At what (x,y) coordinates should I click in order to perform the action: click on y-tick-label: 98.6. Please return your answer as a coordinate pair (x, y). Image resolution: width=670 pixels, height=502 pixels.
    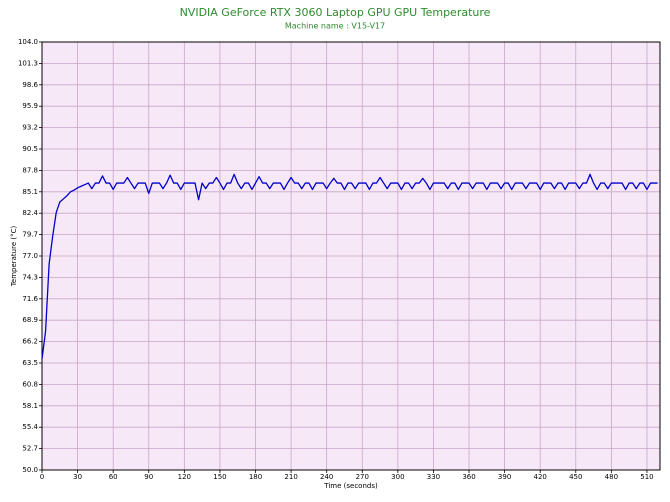
    Looking at the image, I should click on (30, 85).